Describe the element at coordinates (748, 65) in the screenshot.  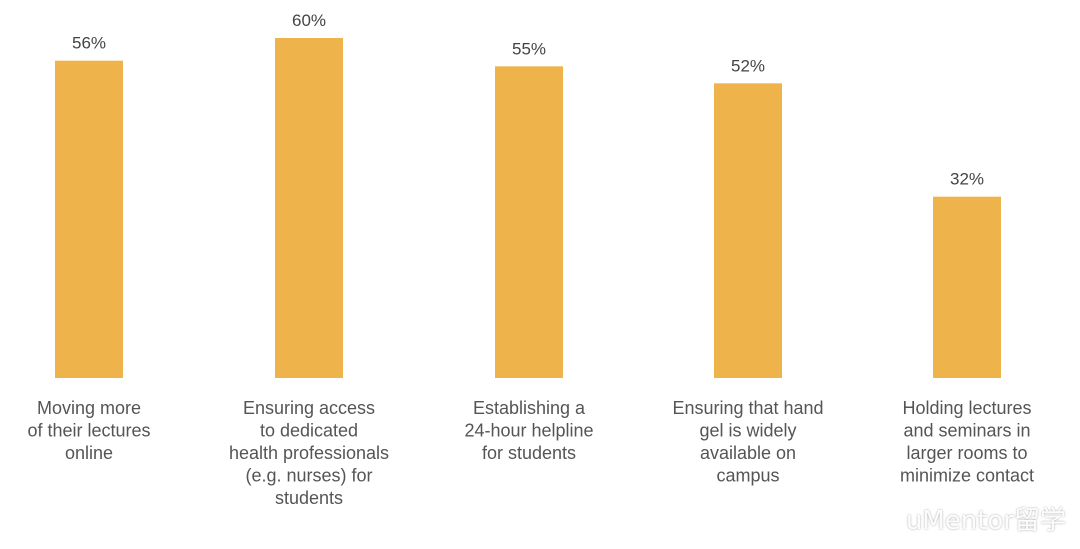
I see `data-label-4: 52%` at that location.